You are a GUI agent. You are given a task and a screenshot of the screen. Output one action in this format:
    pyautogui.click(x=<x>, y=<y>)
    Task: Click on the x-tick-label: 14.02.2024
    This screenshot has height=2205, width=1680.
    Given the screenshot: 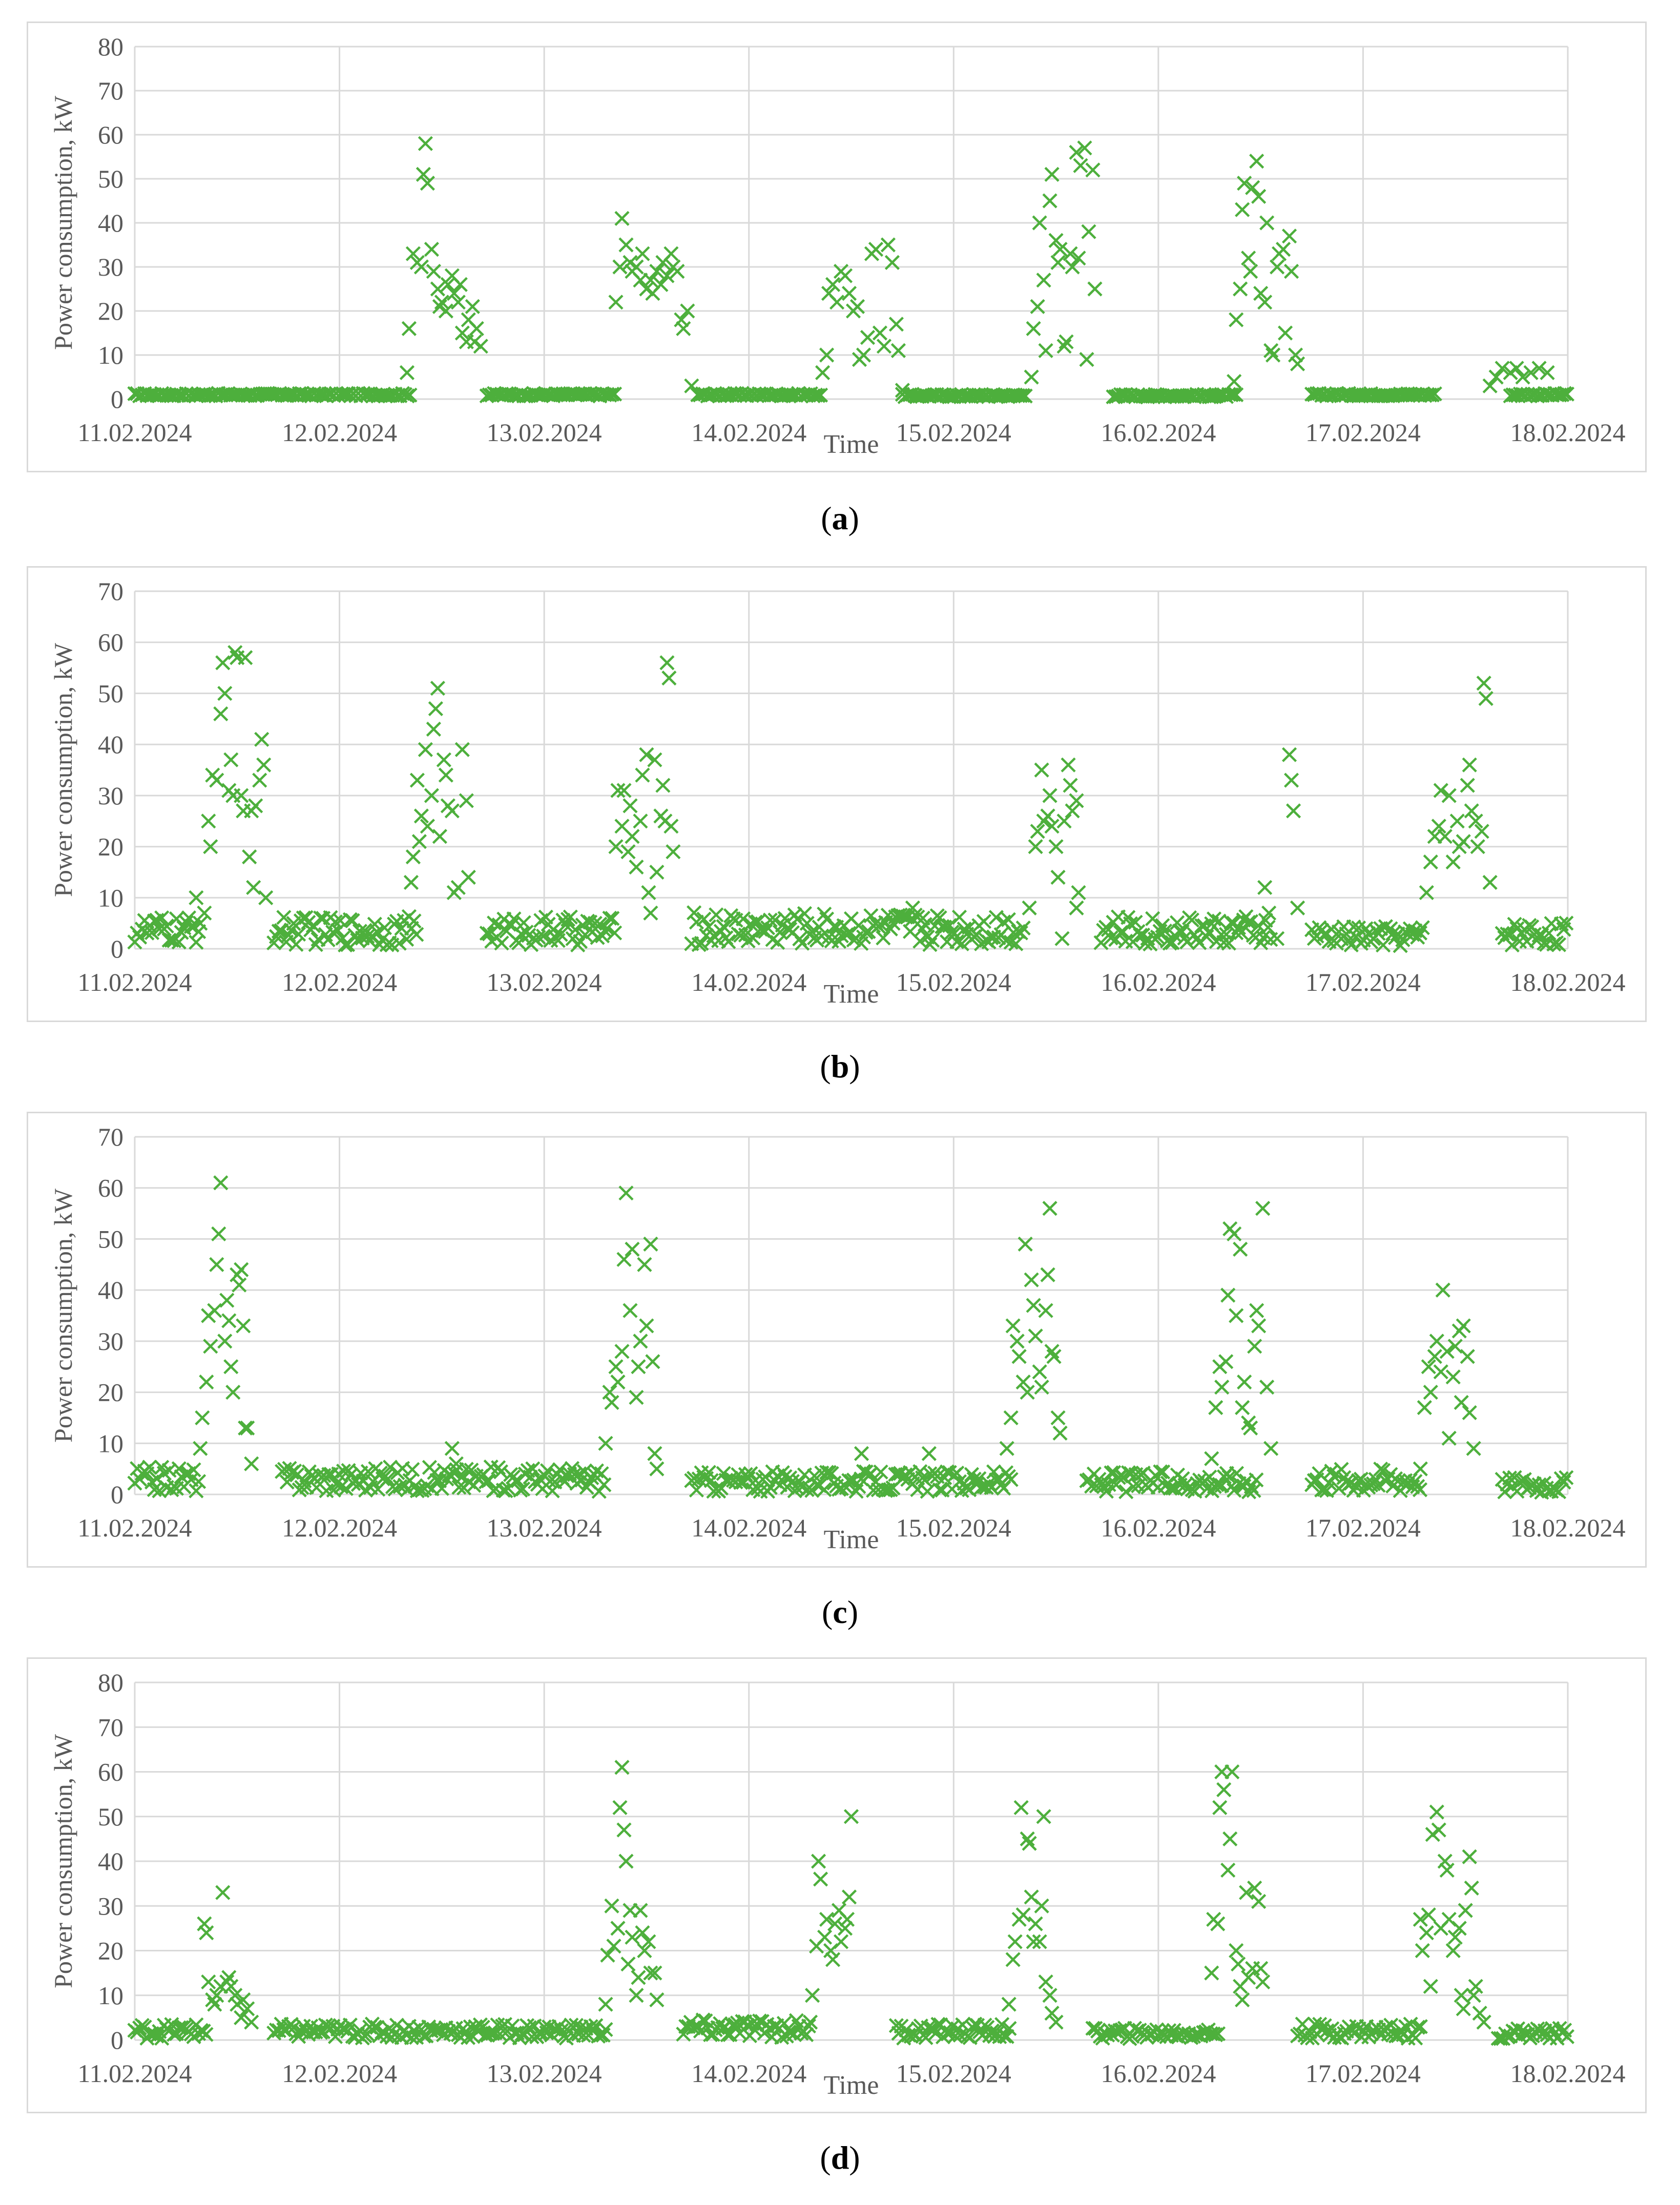 What is the action you would take?
    pyautogui.click(x=748, y=2073)
    